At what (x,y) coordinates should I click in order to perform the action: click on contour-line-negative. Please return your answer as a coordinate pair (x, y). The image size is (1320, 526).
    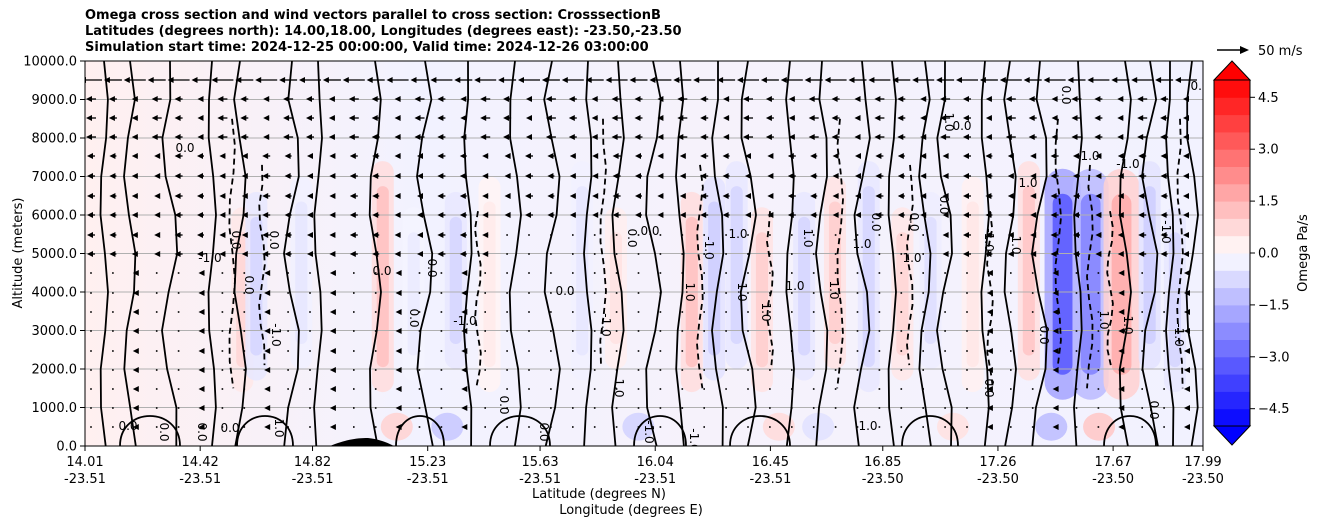
    Looking at the image, I should click on (603, 242).